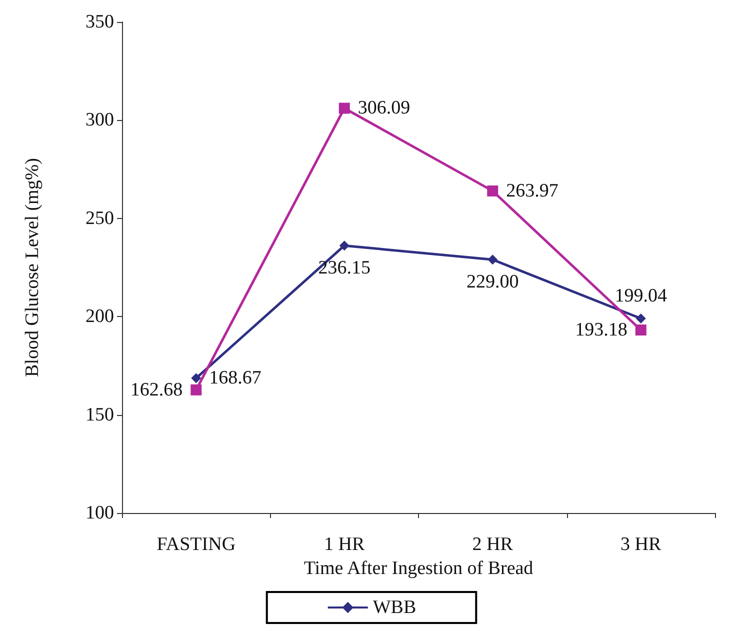 The height and width of the screenshot is (625, 743). What do you see at coordinates (100, 218) in the screenshot?
I see `y-tick-label: 250` at bounding box center [100, 218].